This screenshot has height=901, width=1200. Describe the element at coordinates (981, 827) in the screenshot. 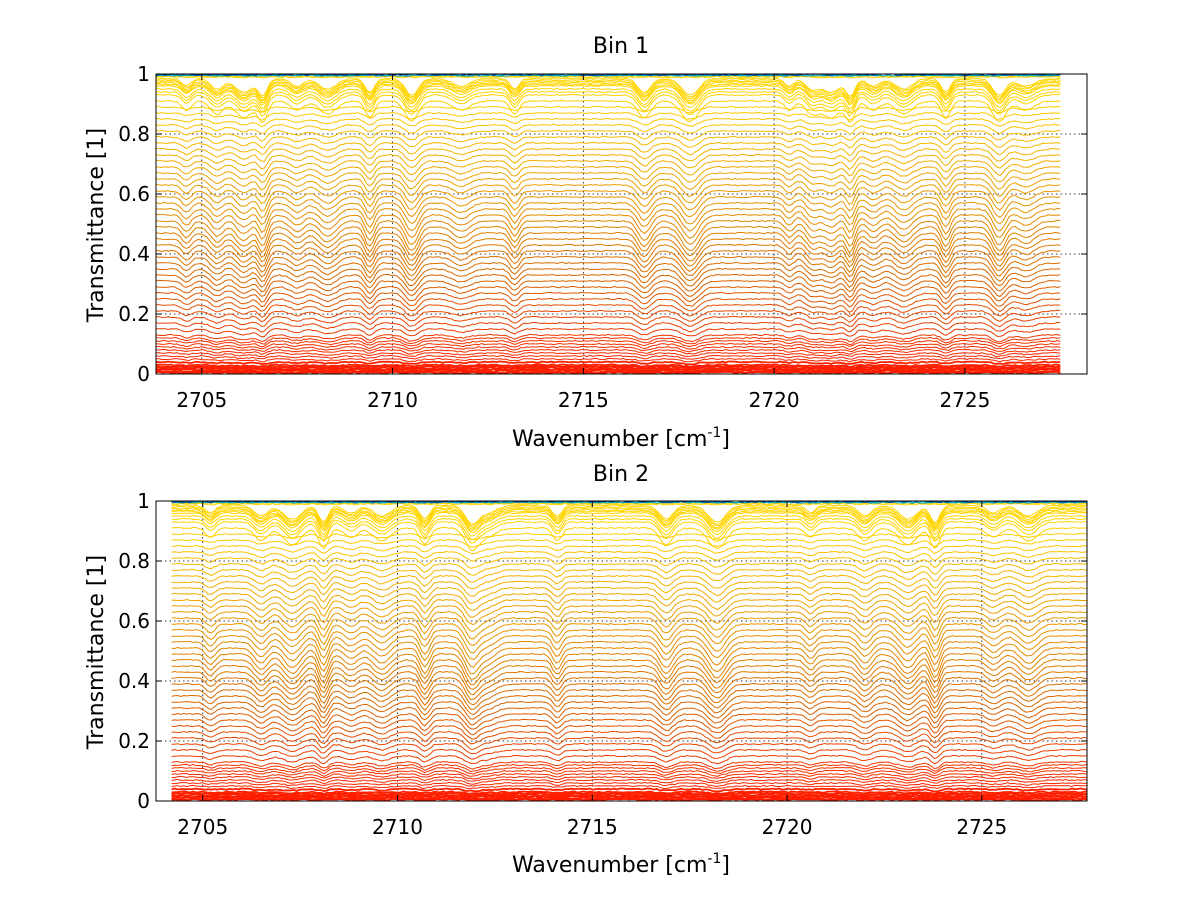

I see `x-tick-label: 2725` at that location.